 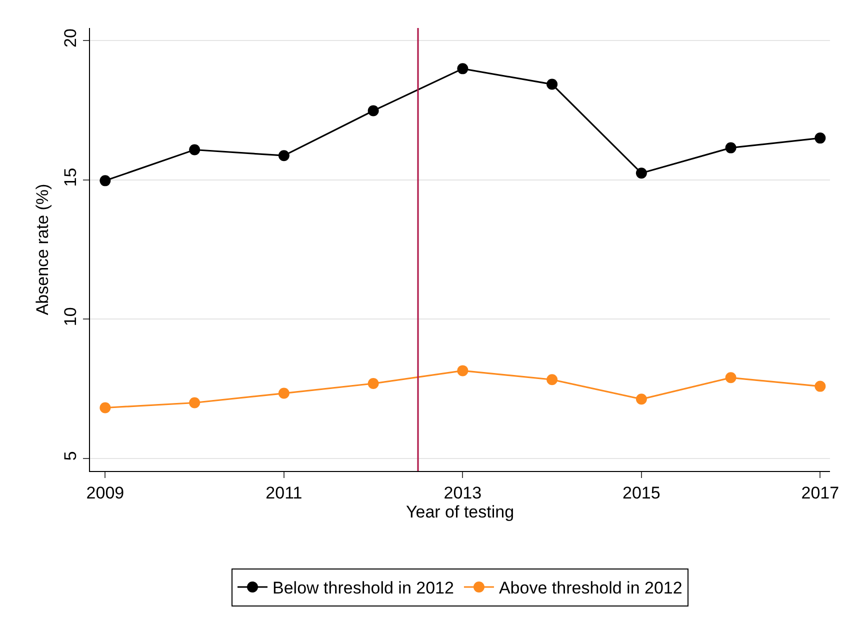 I want to click on x-axis-title: Year of testing, so click(x=460, y=512).